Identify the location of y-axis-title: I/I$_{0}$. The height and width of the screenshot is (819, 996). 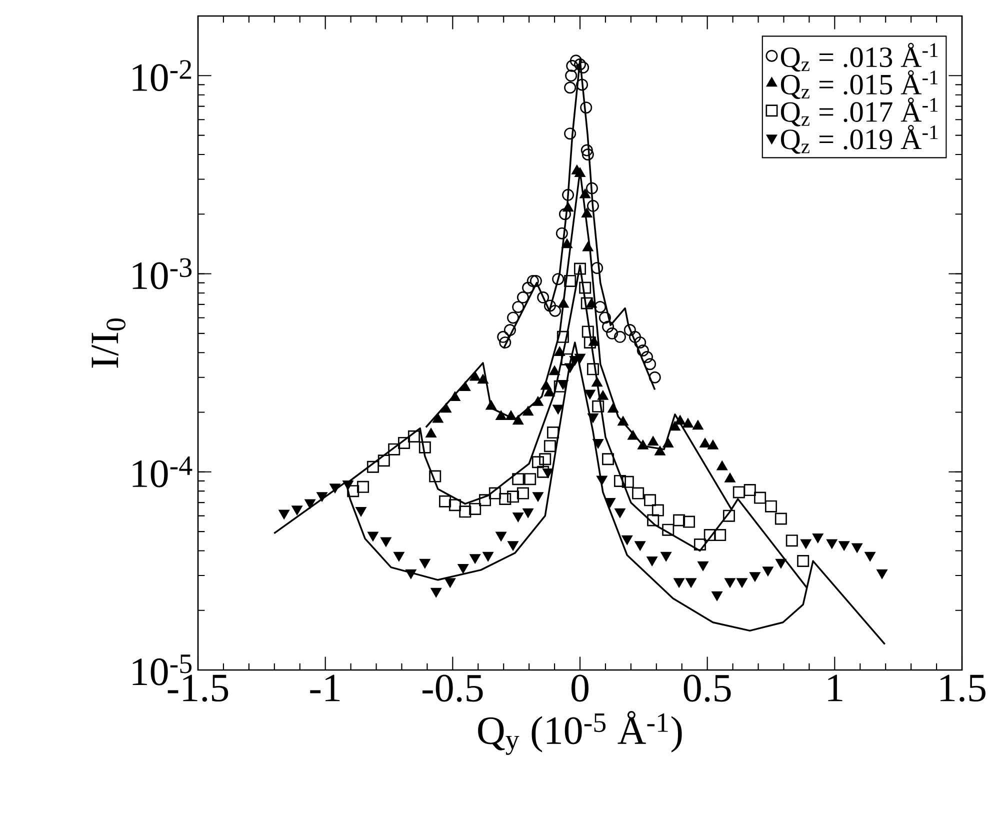
(109, 343).